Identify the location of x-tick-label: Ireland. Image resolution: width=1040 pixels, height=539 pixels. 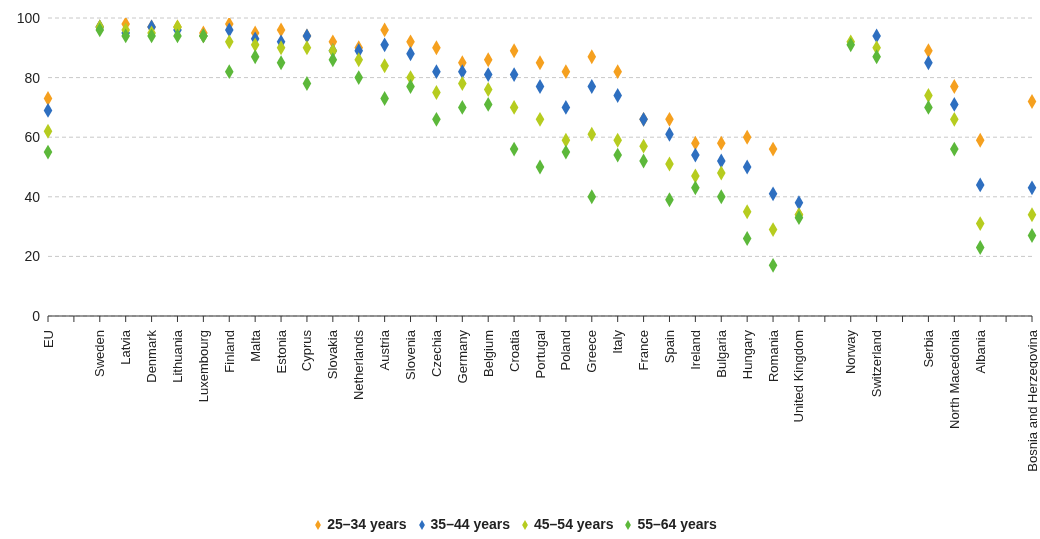
(695, 350).